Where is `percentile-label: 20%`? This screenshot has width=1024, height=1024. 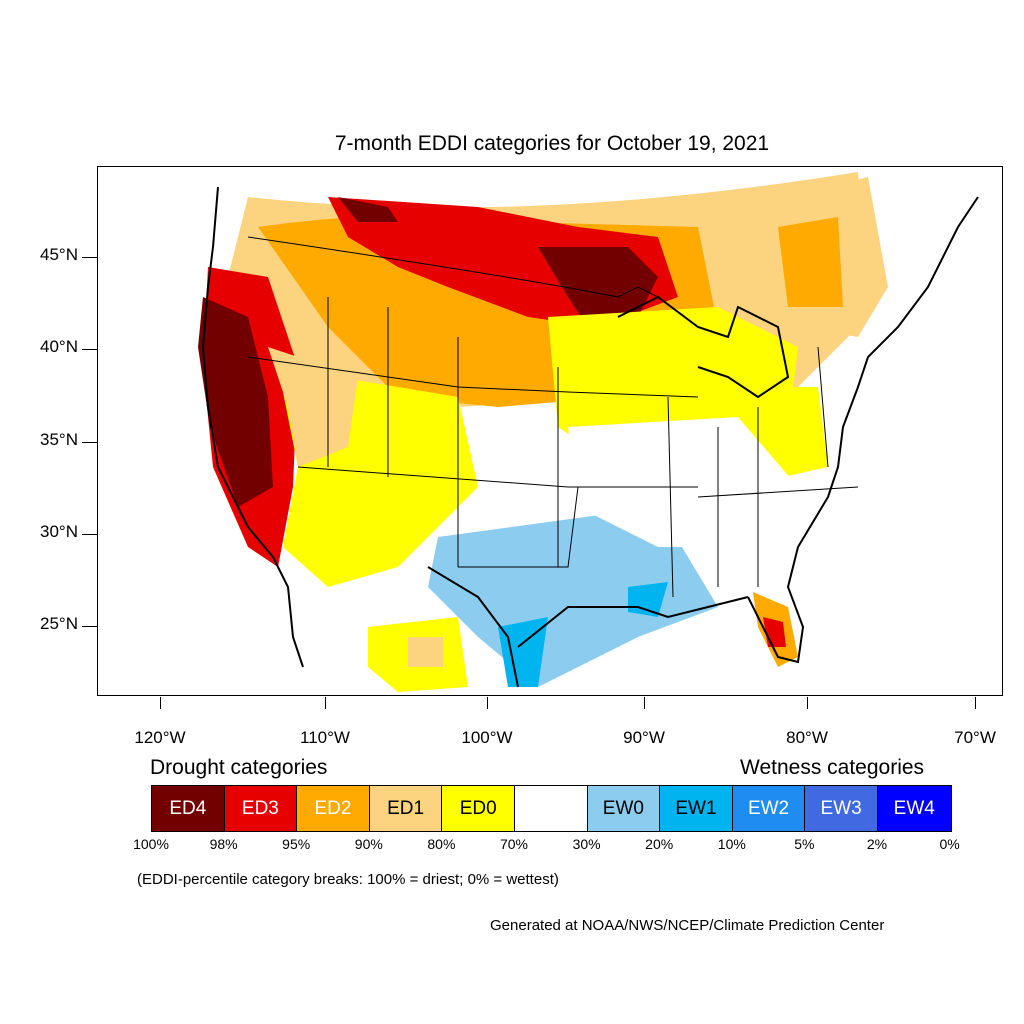 percentile-label: 20% is located at coordinates (659, 844).